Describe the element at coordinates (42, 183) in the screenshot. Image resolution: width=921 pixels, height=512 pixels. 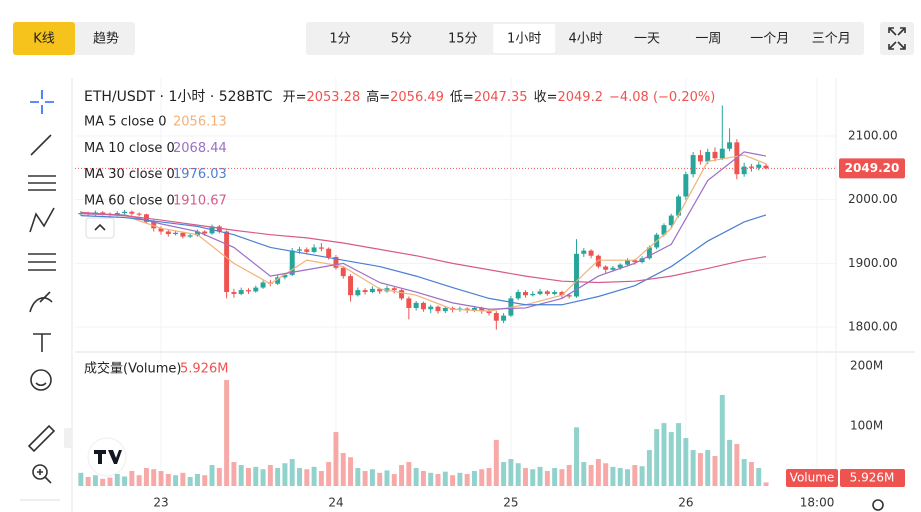
I see `fib-tool` at that location.